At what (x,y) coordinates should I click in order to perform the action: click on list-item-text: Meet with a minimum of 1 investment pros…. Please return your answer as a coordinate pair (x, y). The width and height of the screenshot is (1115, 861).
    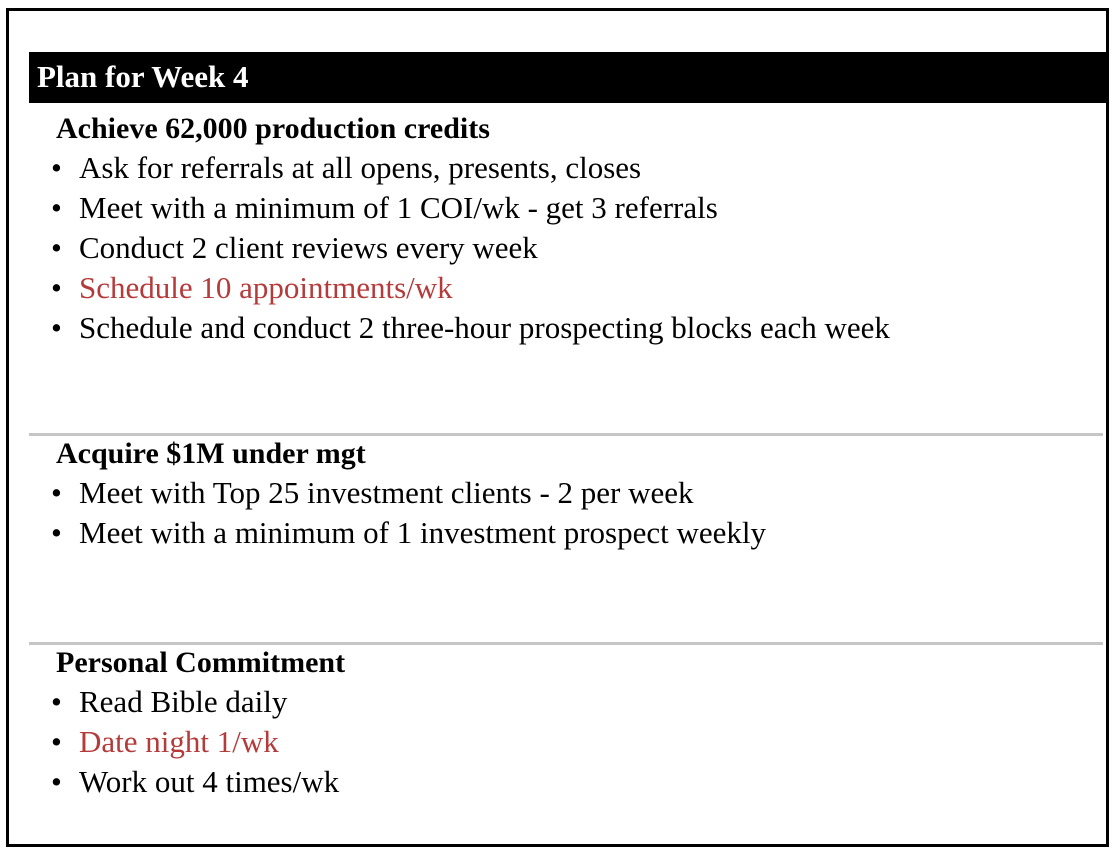
    Looking at the image, I should click on (423, 532).